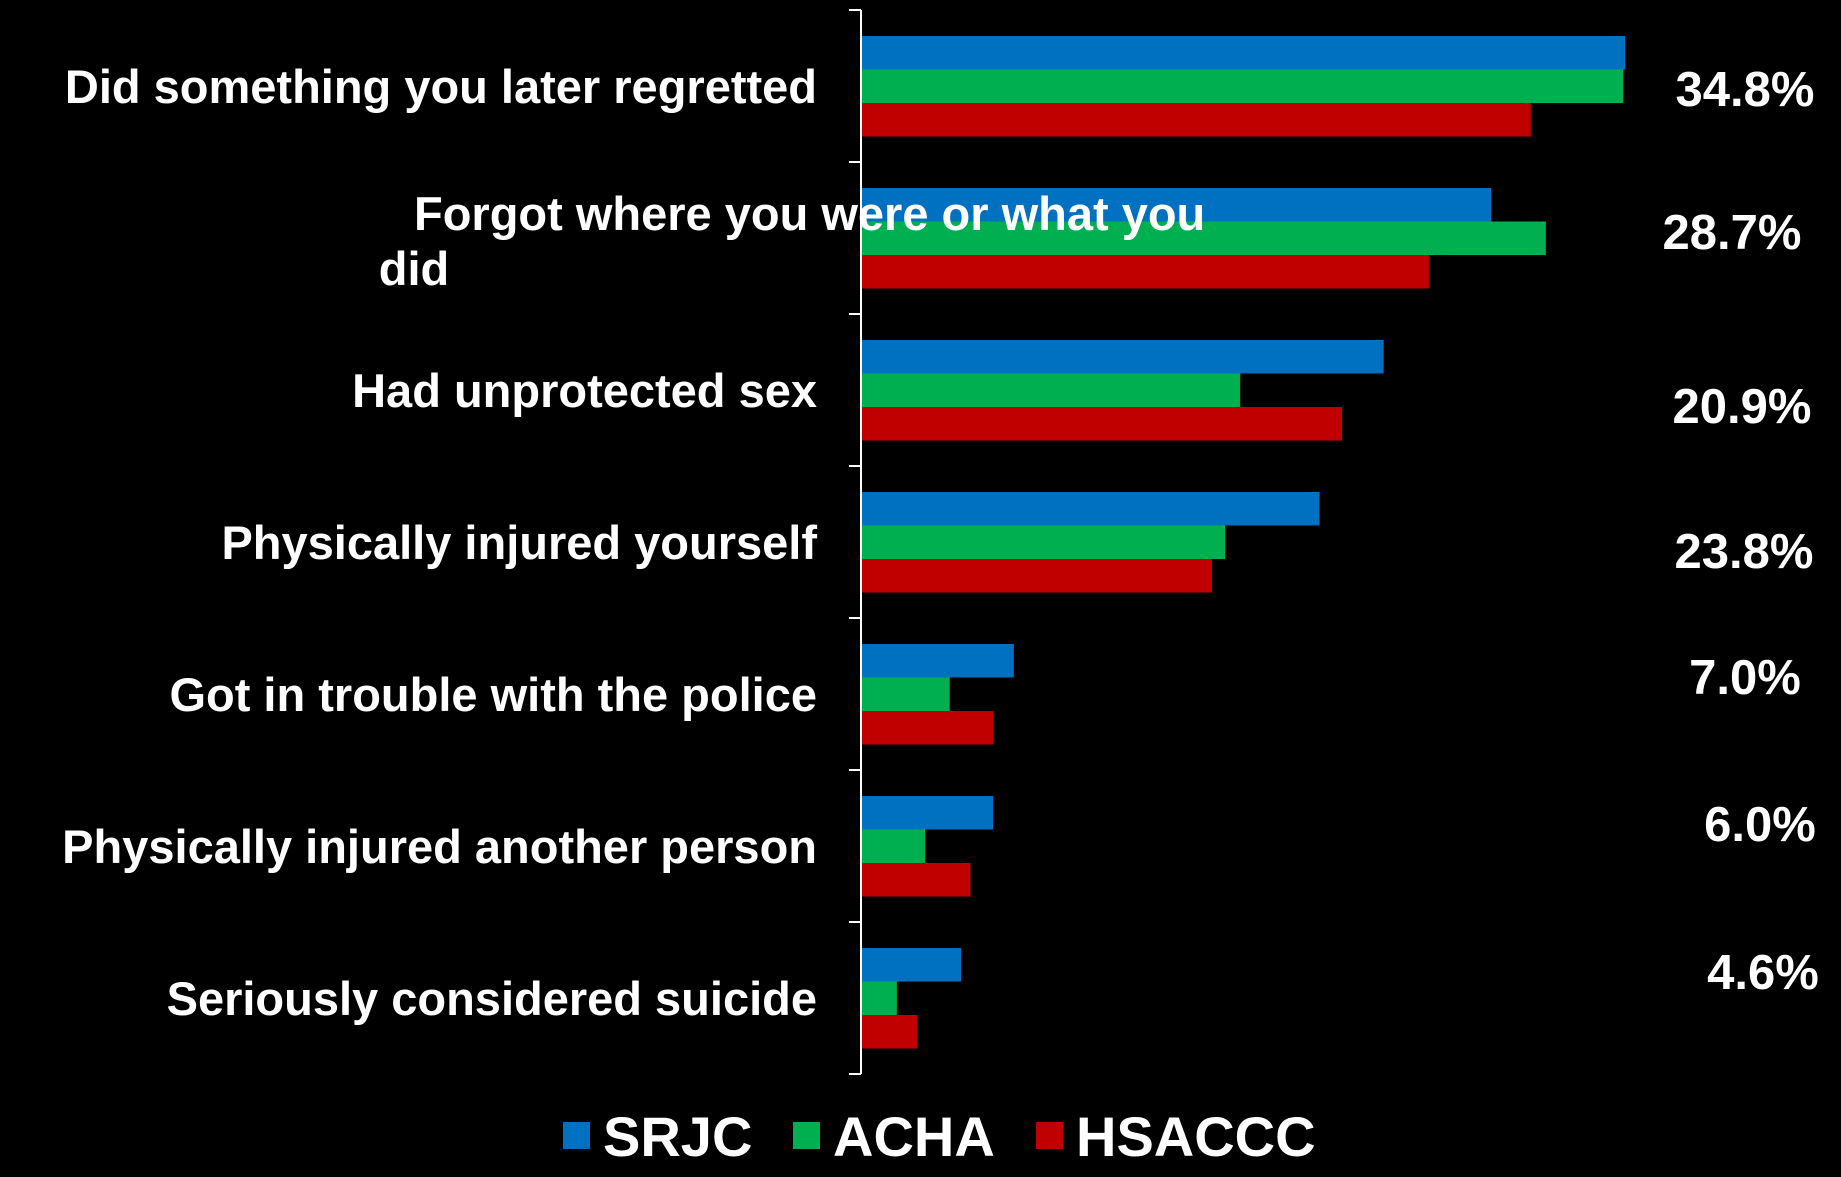 Image resolution: width=1841 pixels, height=1177 pixels. I want to click on category-label-line: Did something you later regretted, so click(441, 86).